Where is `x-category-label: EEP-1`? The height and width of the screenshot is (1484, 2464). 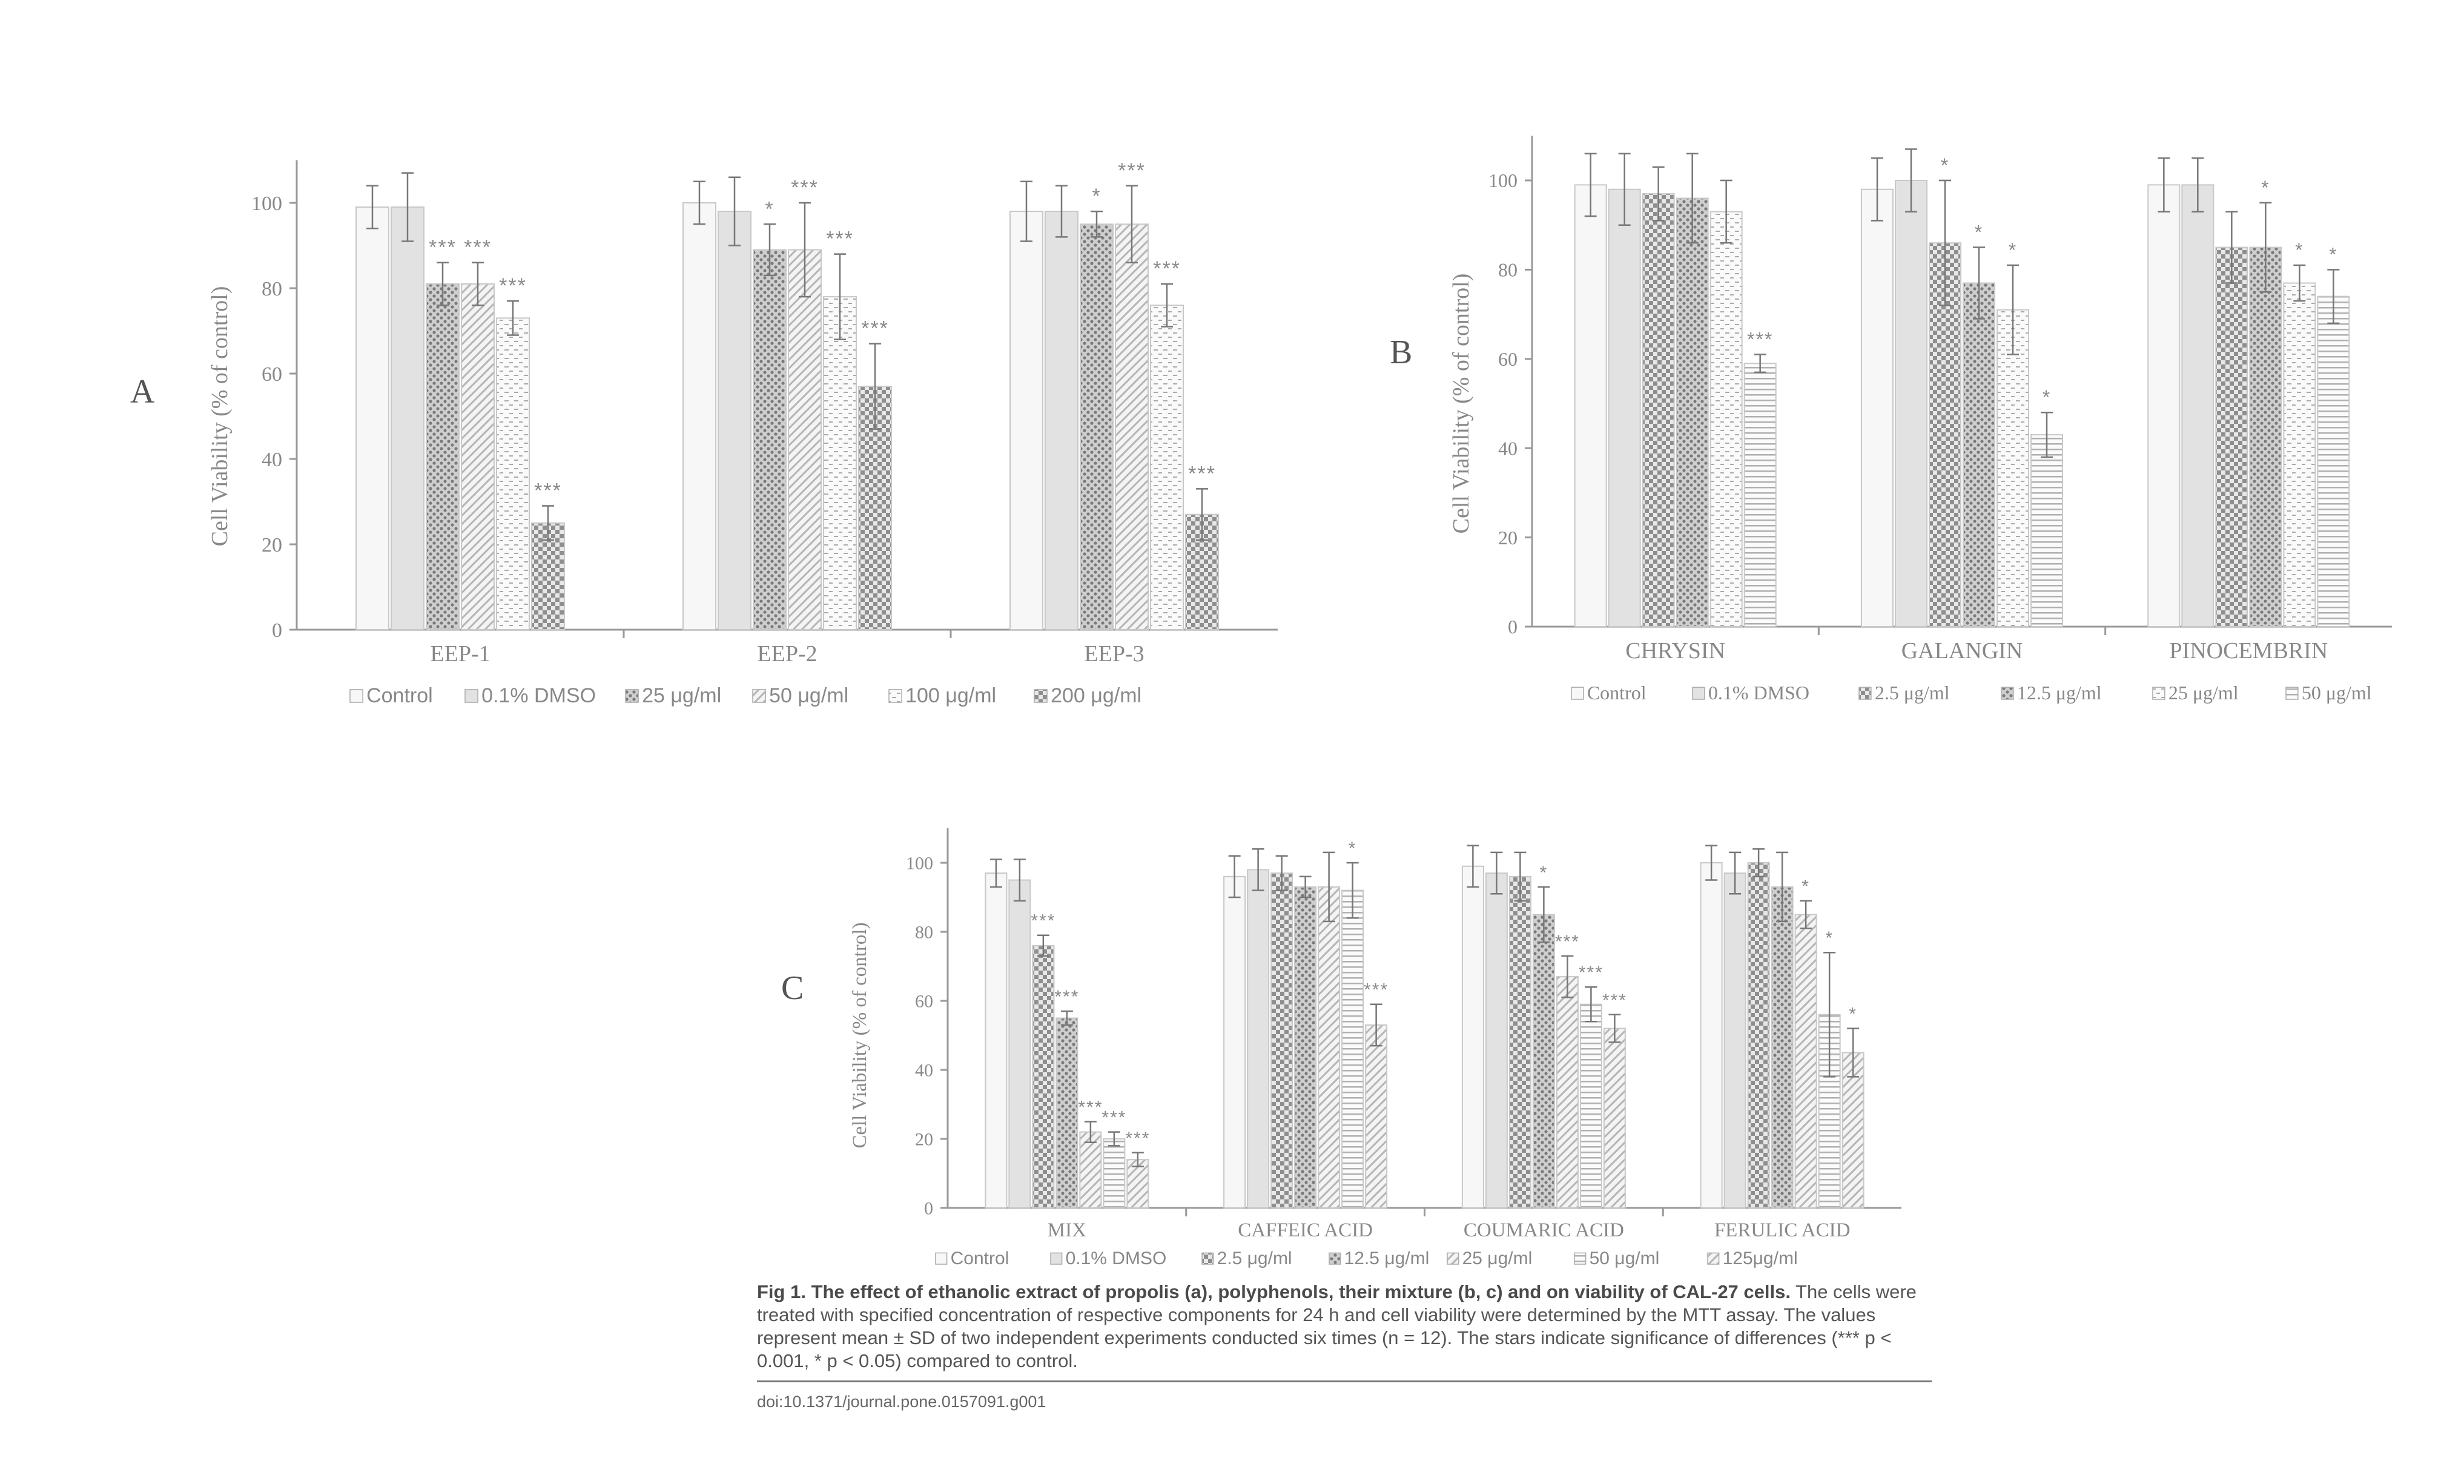
x-category-label: EEP-1 is located at coordinates (460, 654).